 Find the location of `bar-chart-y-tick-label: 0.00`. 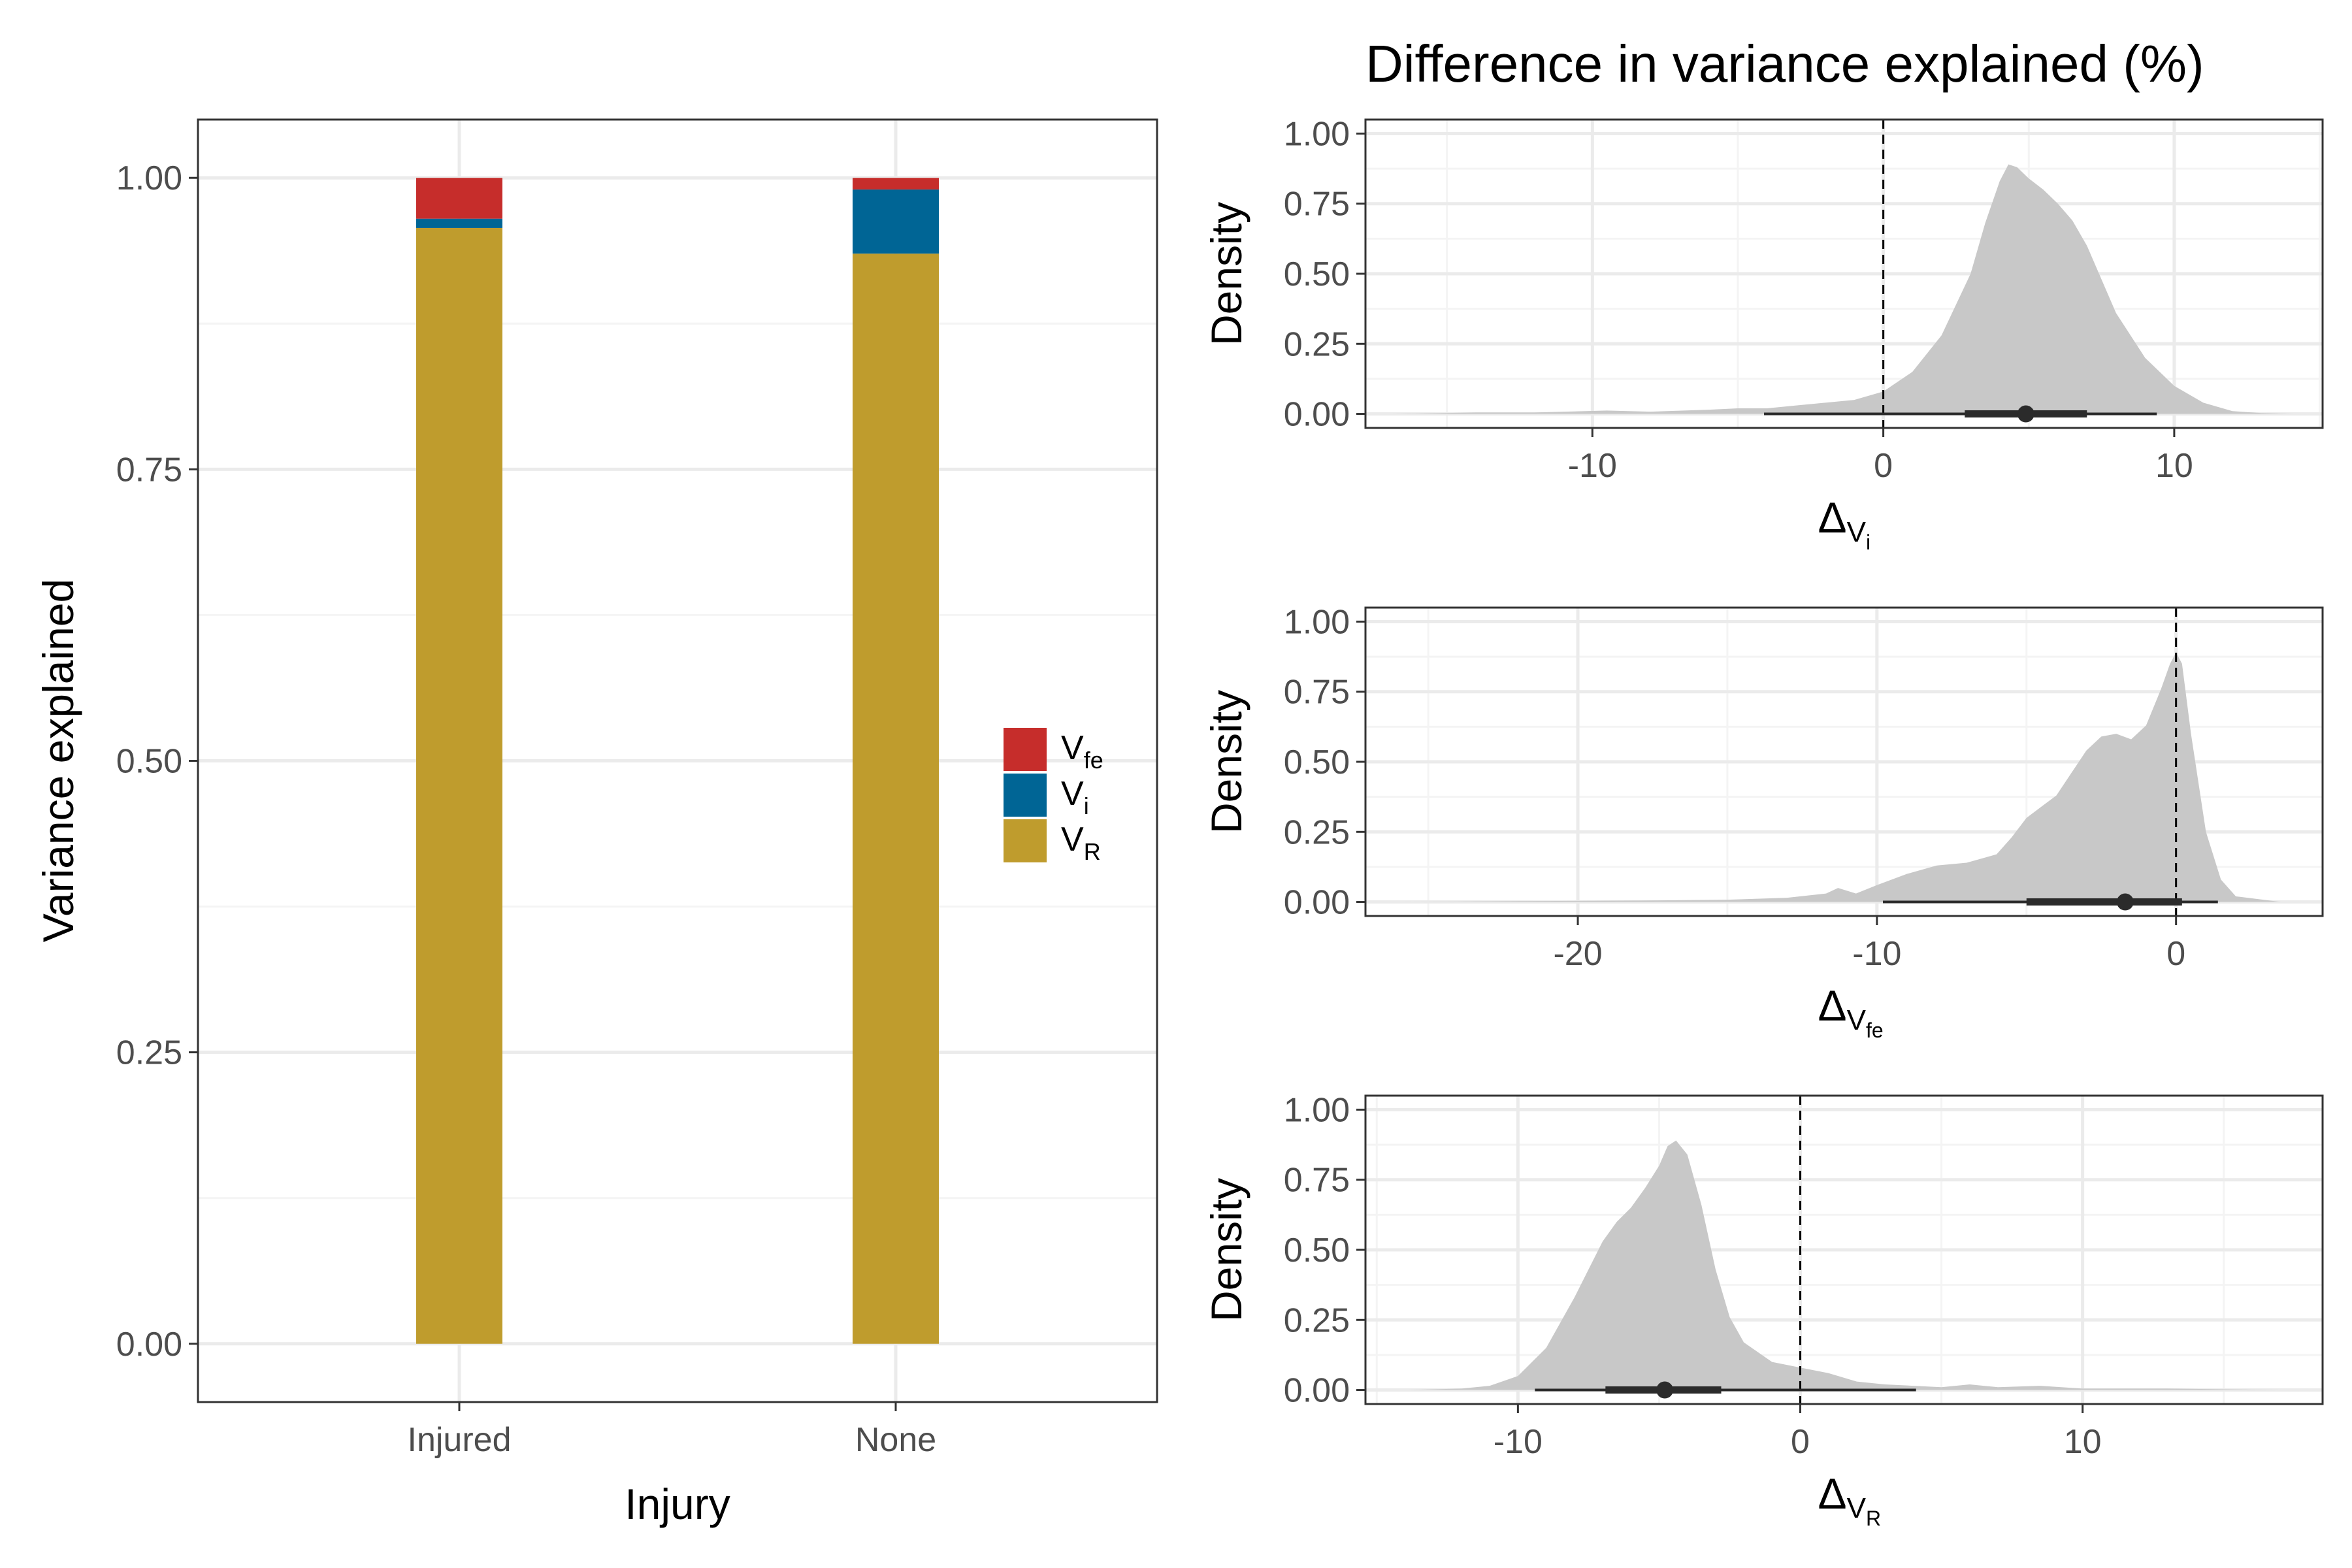

bar-chart-y-tick-label: 0.00 is located at coordinates (149, 1345).